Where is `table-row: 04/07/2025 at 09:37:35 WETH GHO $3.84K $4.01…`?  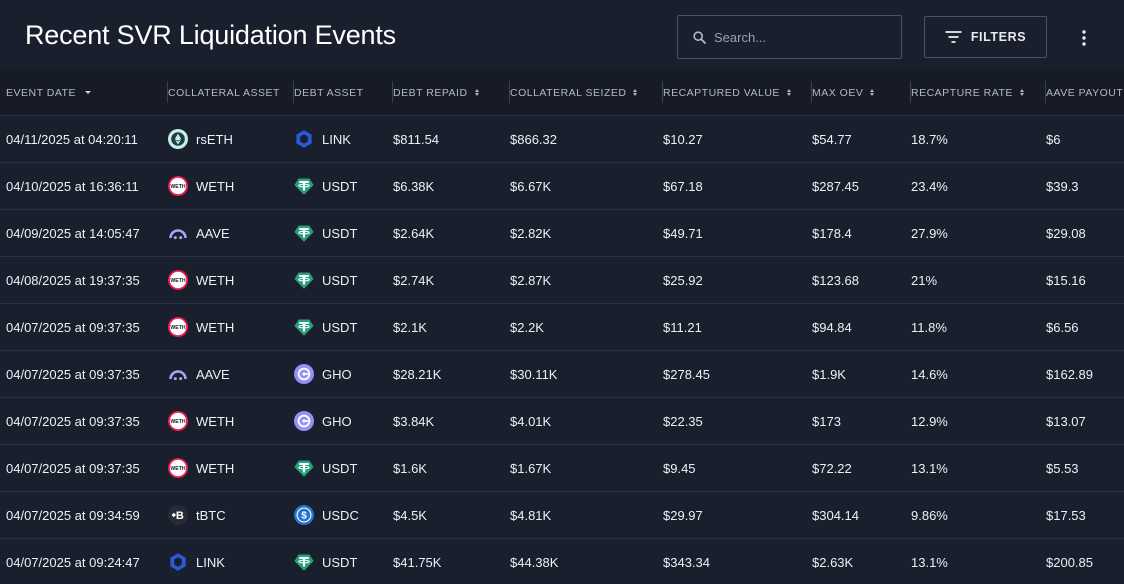
table-row: 04/07/2025 at 09:37:35 WETH GHO $3.84K $4.01… is located at coordinates (562, 421).